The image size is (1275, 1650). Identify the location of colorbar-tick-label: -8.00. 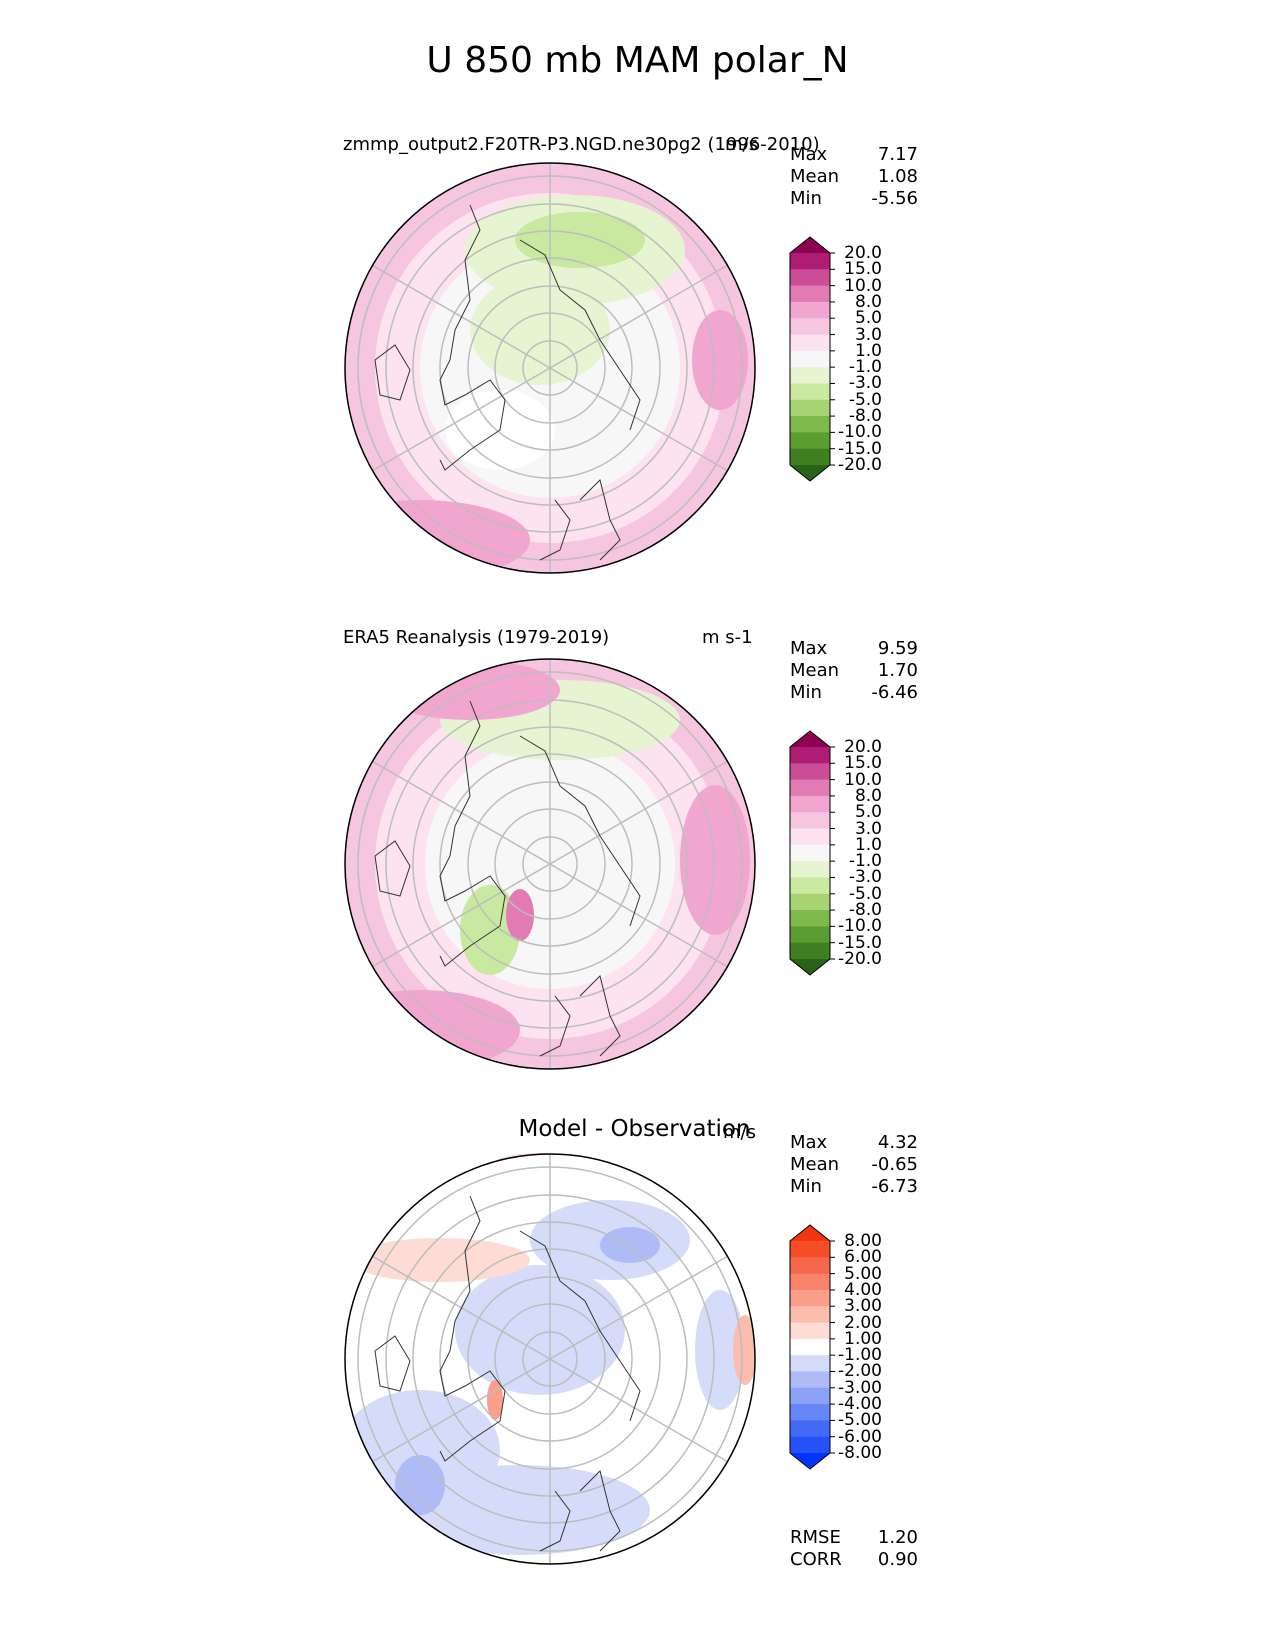
(860, 1453).